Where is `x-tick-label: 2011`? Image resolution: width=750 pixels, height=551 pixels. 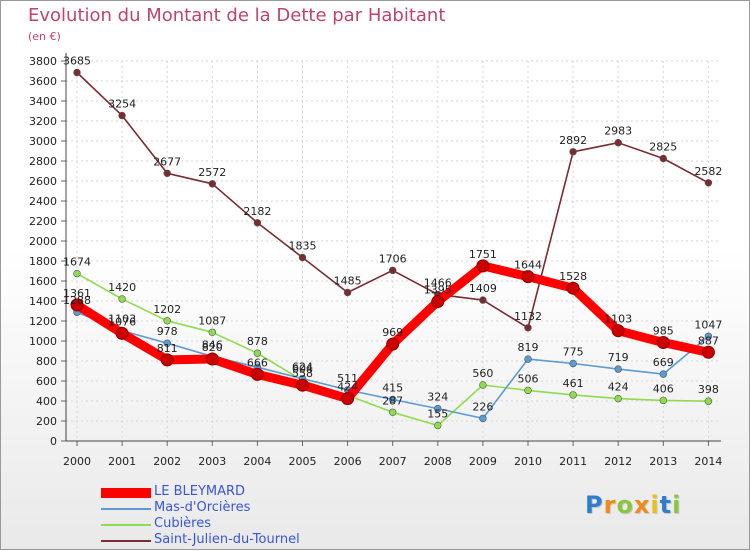
x-tick-label: 2011 is located at coordinates (573, 461).